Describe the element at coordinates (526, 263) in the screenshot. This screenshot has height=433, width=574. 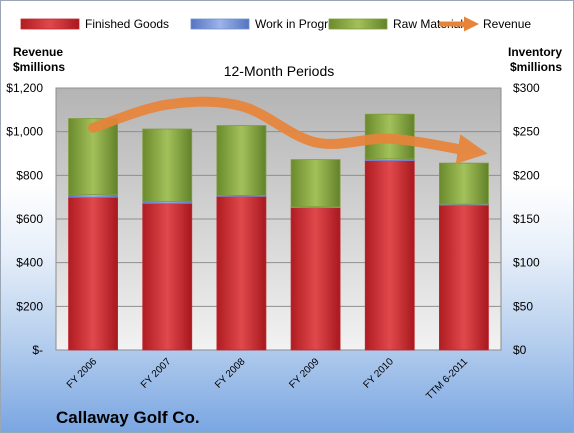
I see `right-tick-label: $100` at that location.